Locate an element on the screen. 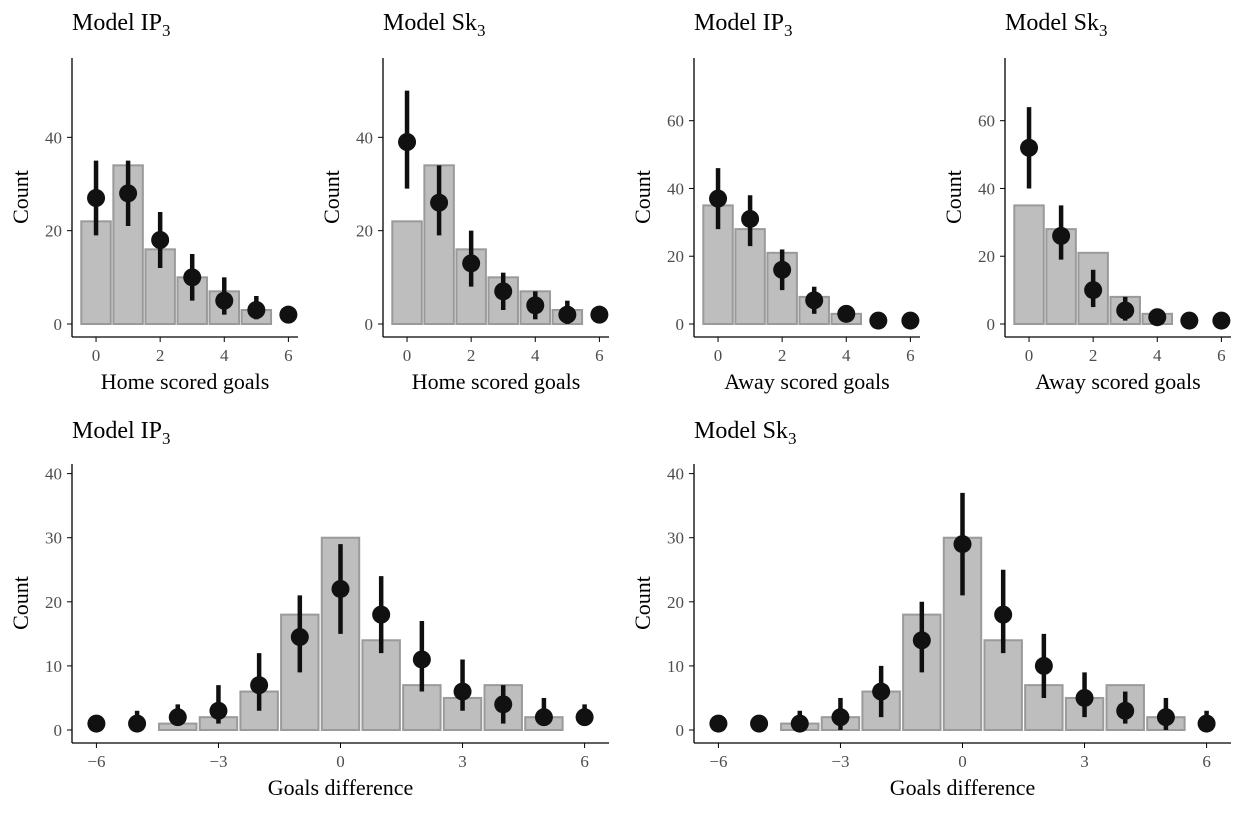 This screenshot has width=1244, height=813. x-axis-title: Home scored goals is located at coordinates (496, 381).